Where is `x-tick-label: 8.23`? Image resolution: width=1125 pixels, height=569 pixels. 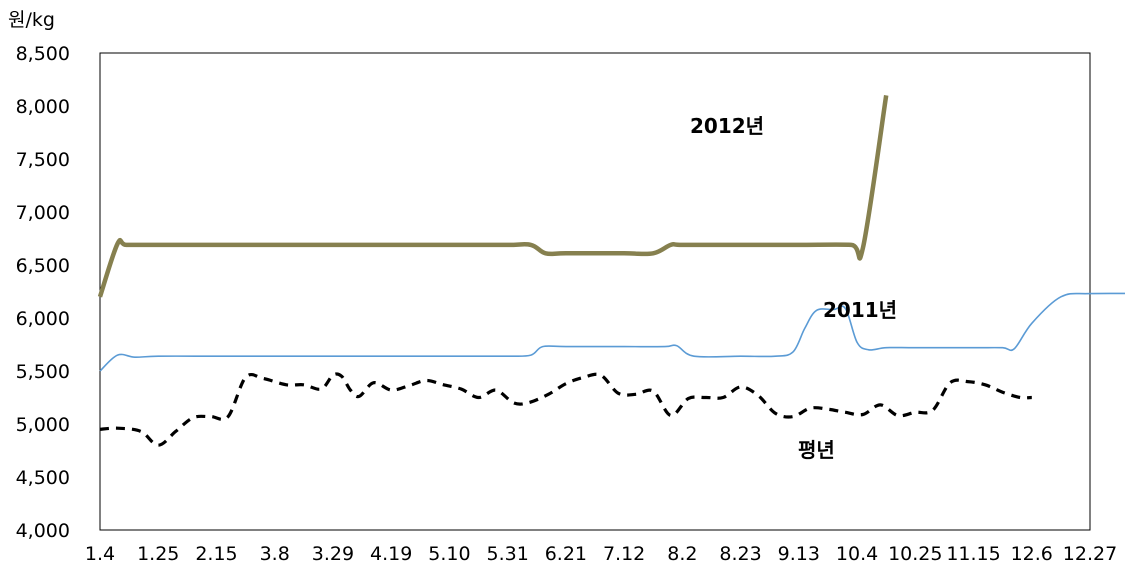 x-tick-label: 8.23 is located at coordinates (740, 554).